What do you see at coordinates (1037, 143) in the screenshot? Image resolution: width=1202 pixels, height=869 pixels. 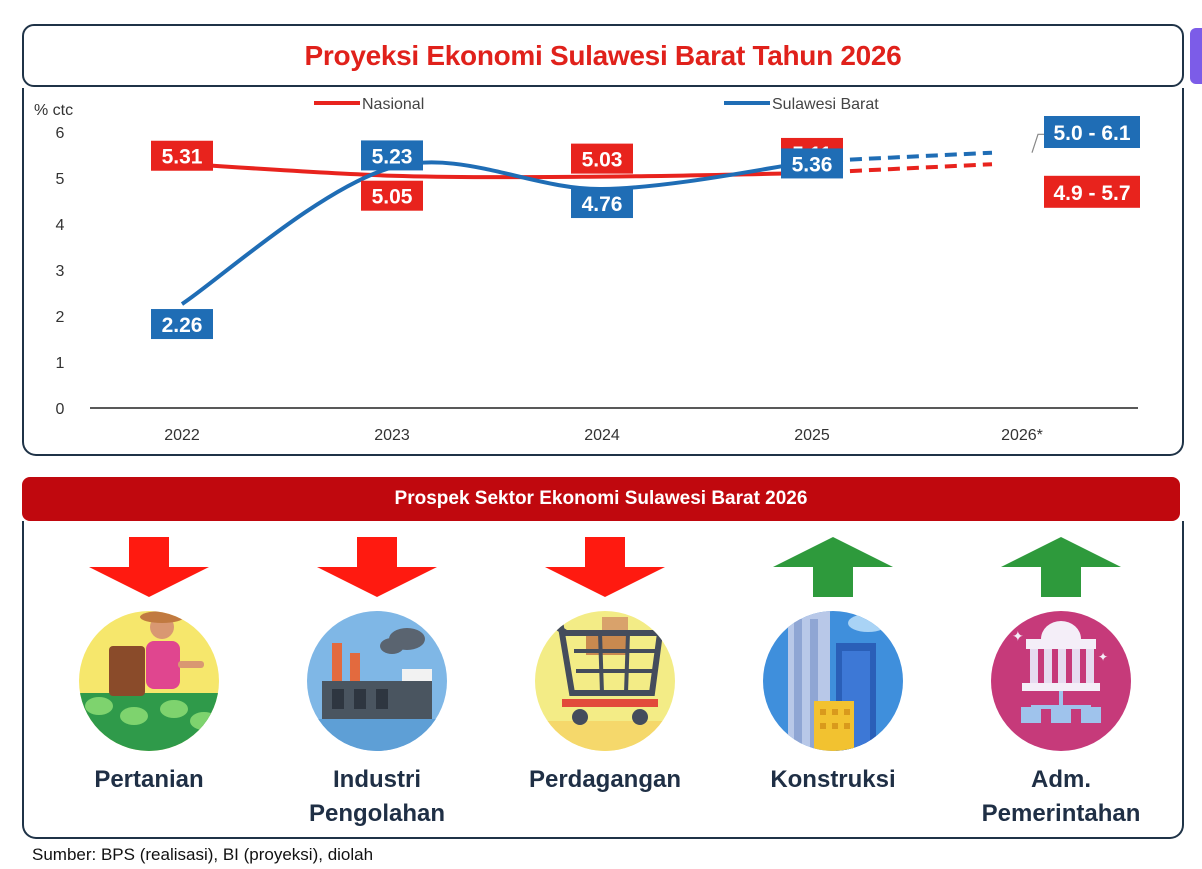 I see `projection-leader` at bounding box center [1037, 143].